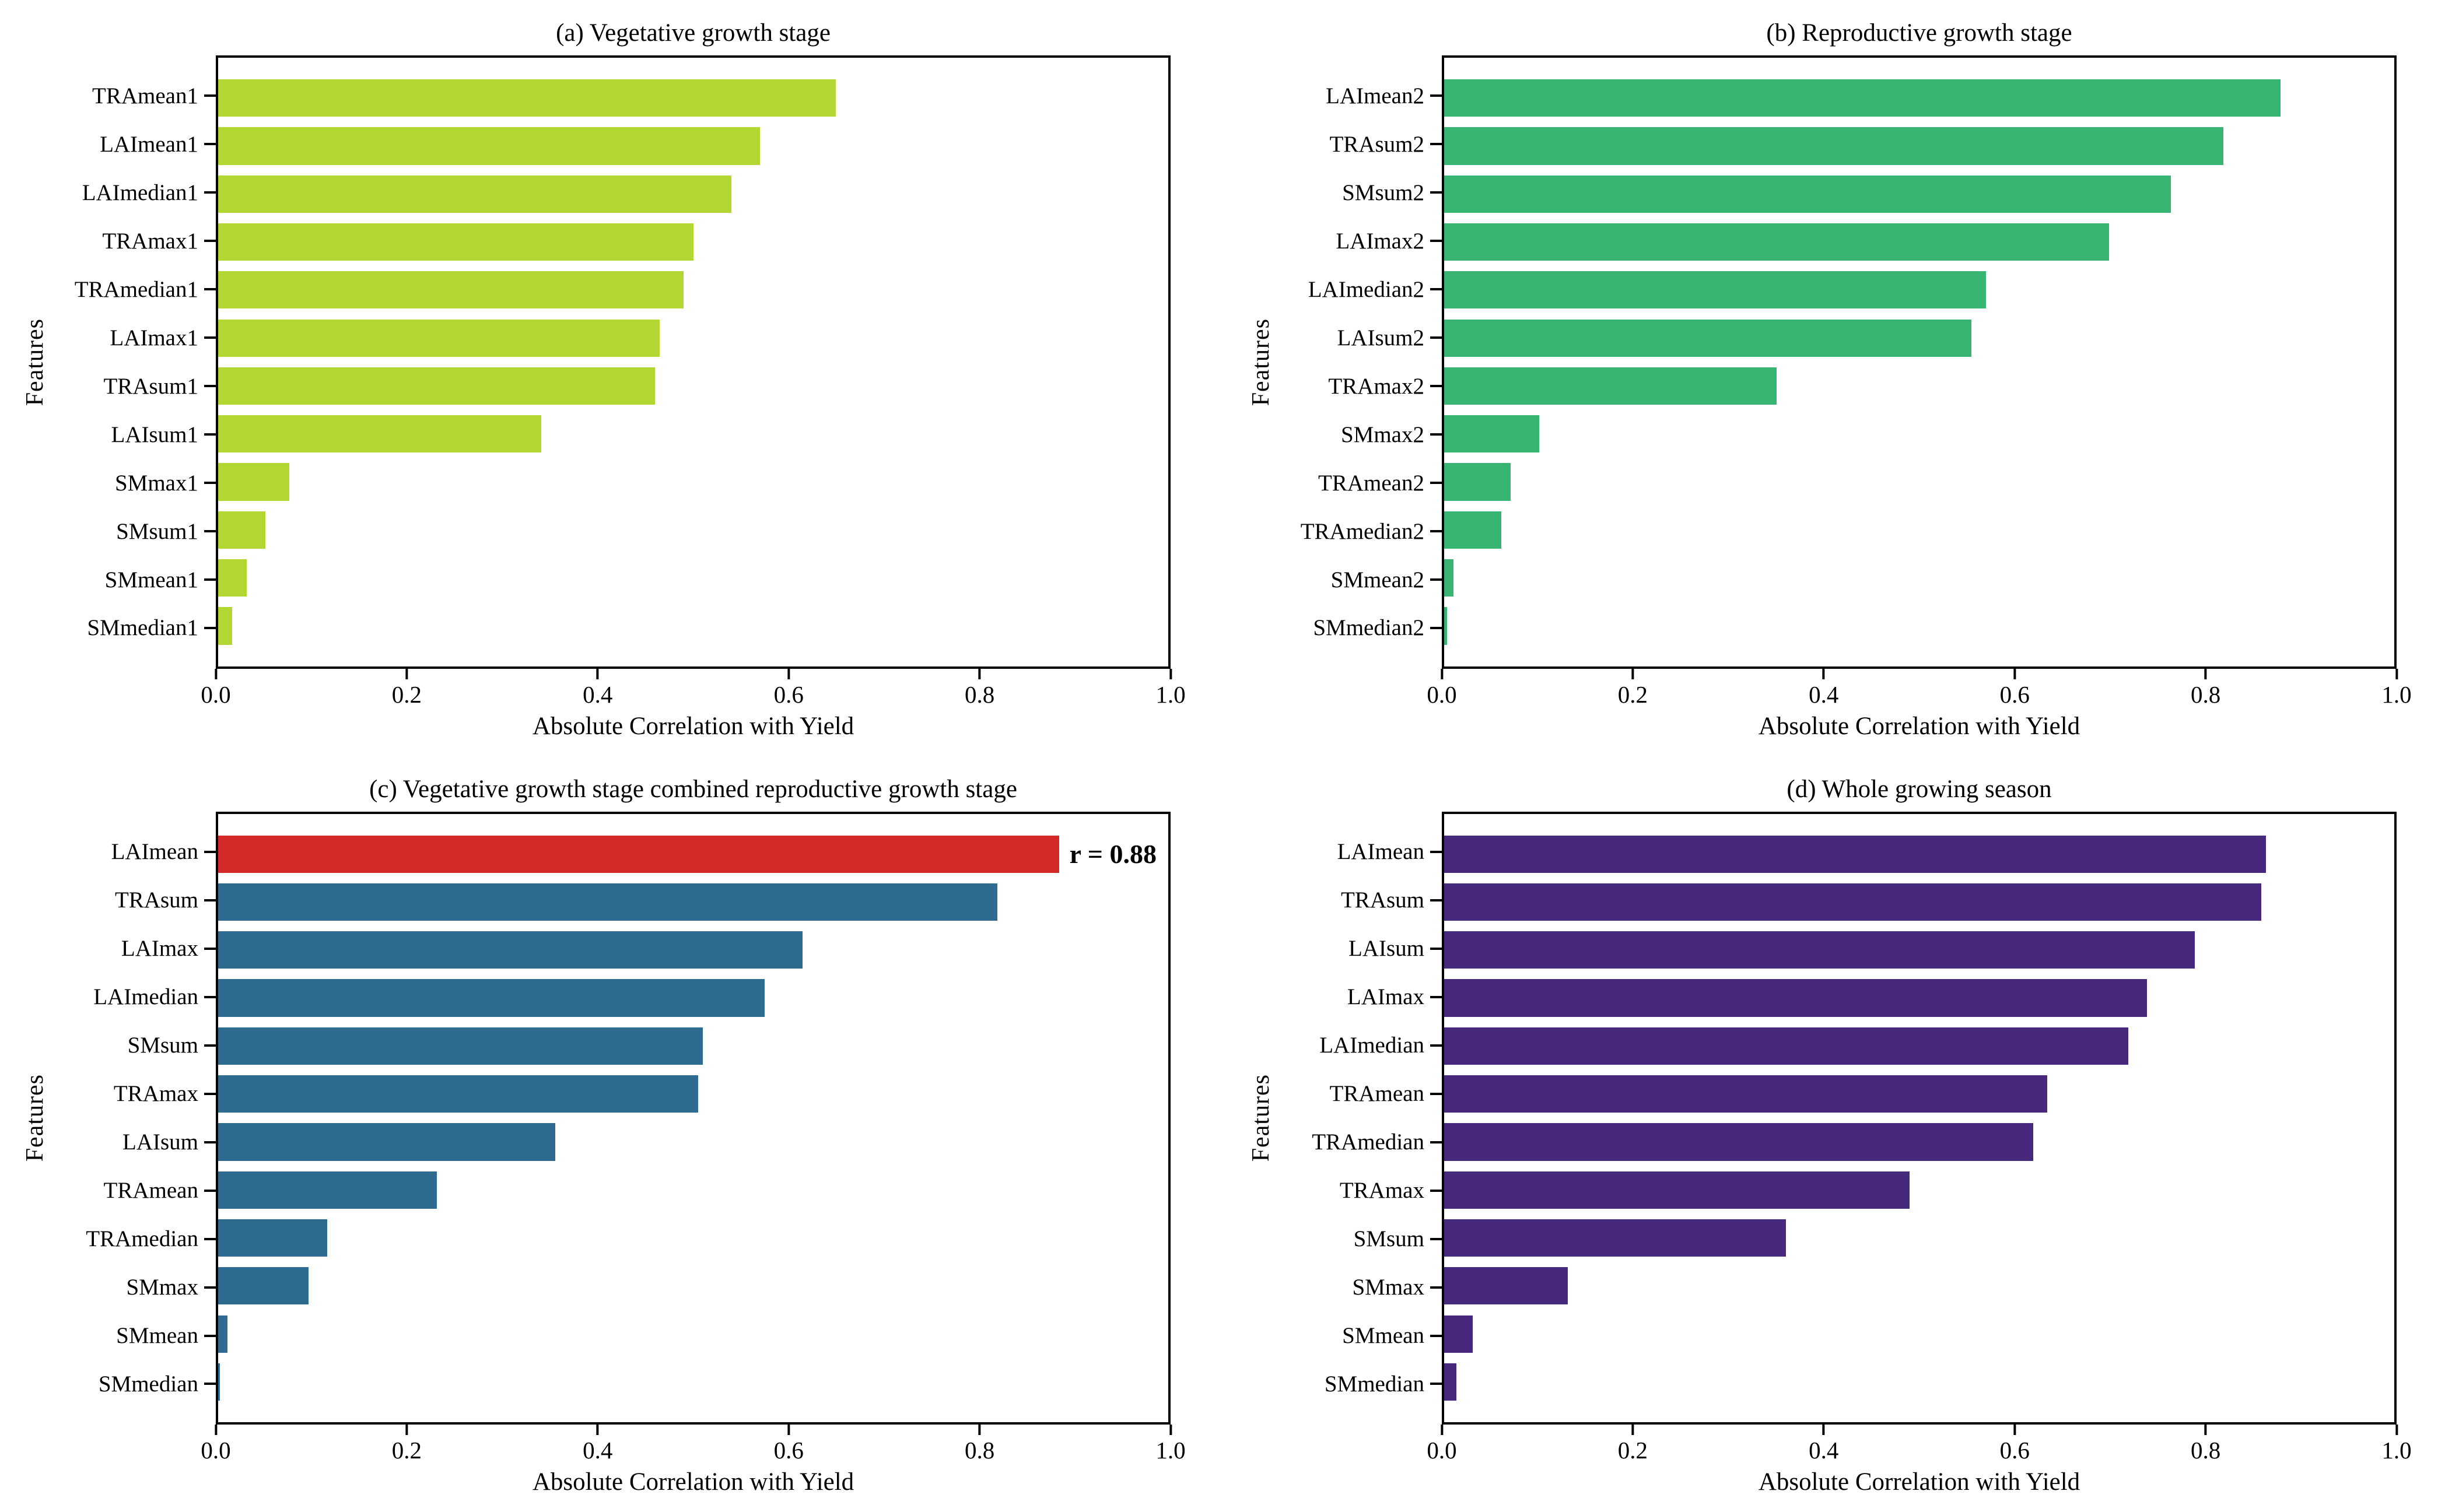 The image size is (2452, 1512). I want to click on y-category-label: TRAmedian1, so click(136, 289).